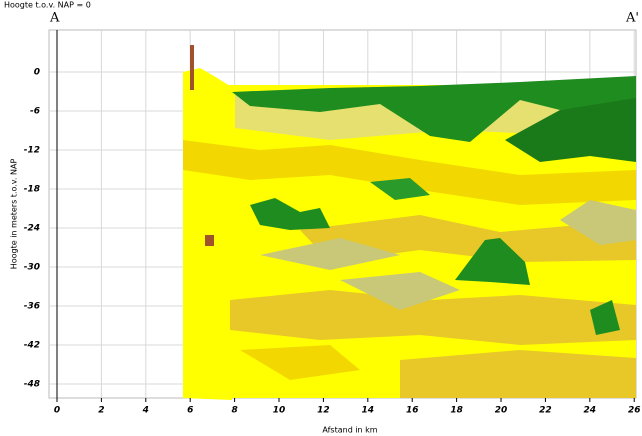 The width and height of the screenshot is (642, 436). What do you see at coordinates (32, 229) in the screenshot?
I see `y-tick-label: -24` at bounding box center [32, 229].